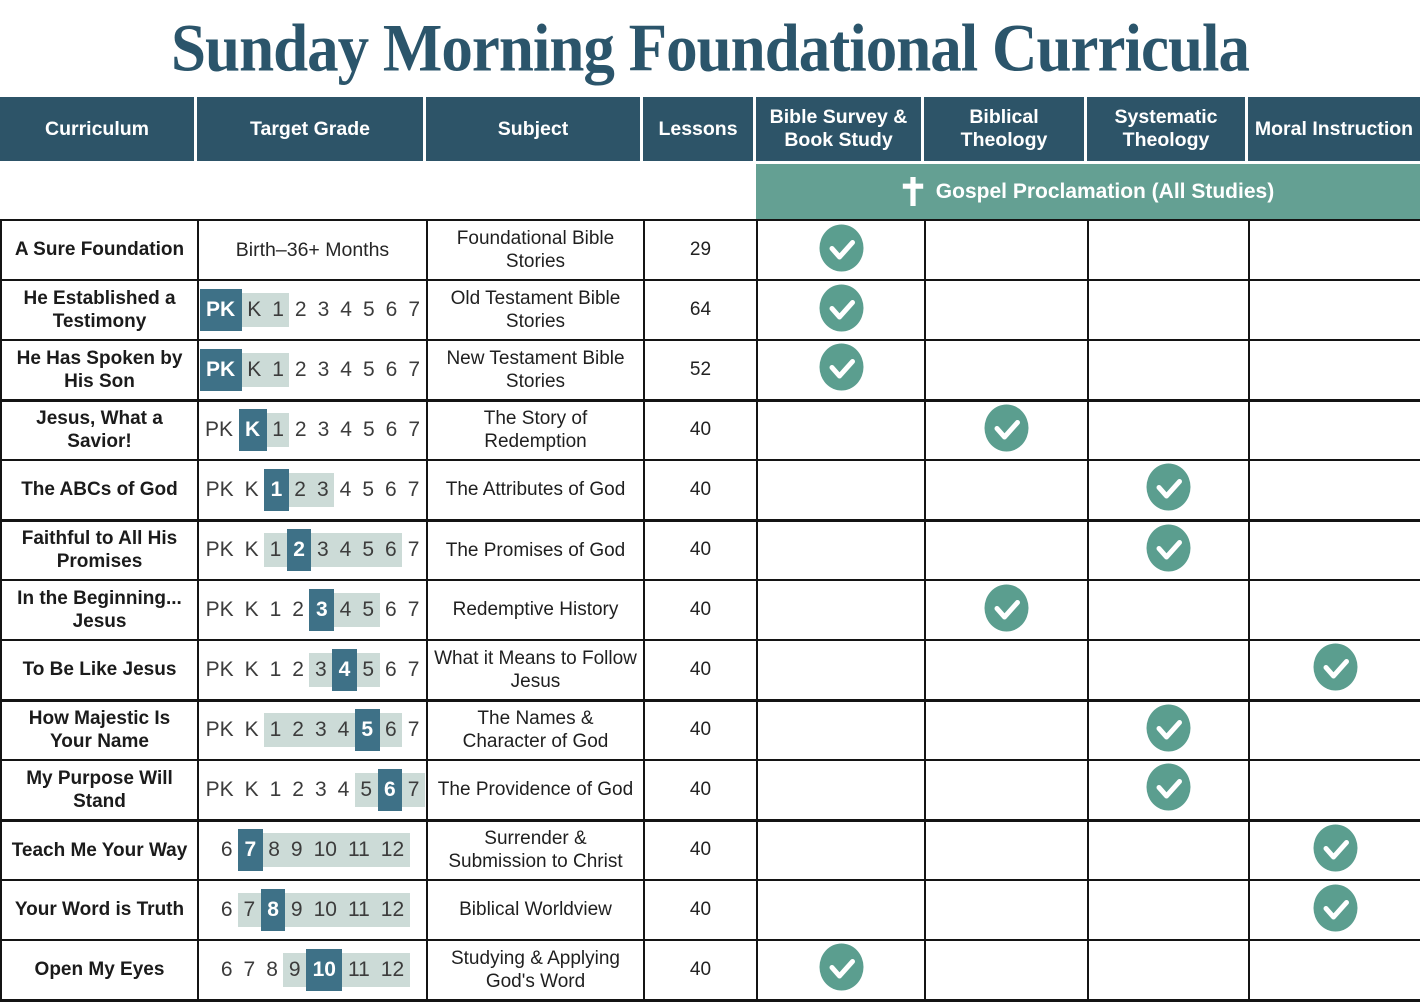 The width and height of the screenshot is (1420, 1006). I want to click on curriculum-cell: Faithful to All His Promises, so click(99, 550).